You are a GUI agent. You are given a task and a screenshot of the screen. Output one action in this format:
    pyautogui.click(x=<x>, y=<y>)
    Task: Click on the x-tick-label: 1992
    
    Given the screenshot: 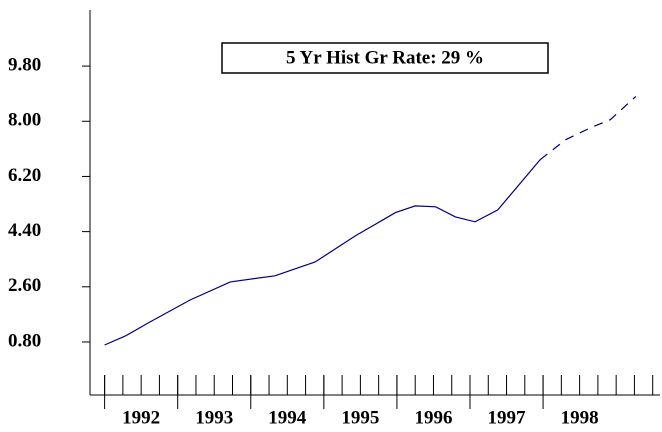 What is the action you would take?
    pyautogui.click(x=141, y=417)
    